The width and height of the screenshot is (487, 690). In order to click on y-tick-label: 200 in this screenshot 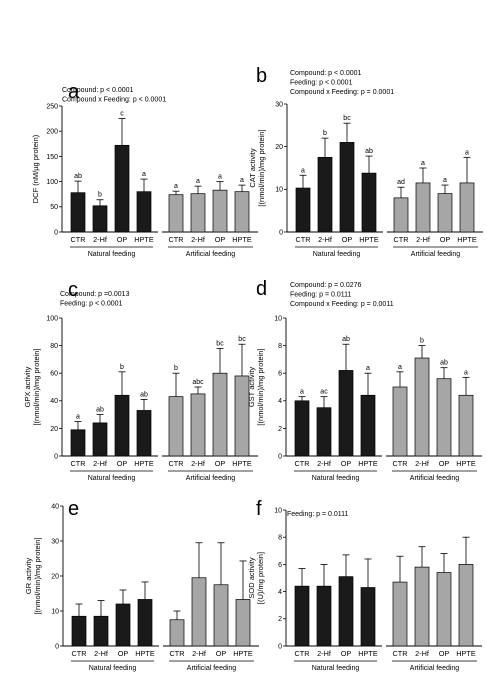, I will do `click(52, 132)`.